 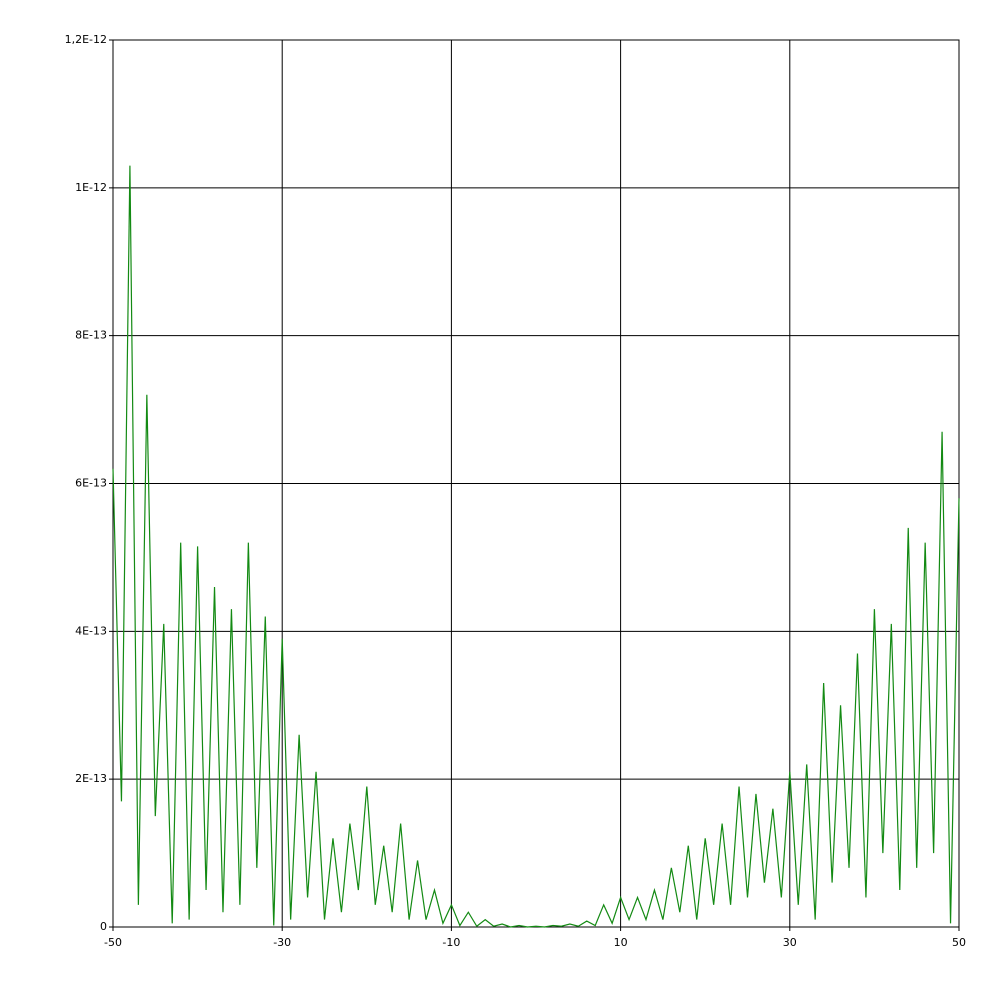 I want to click on y-tick-label: 8E-13, so click(x=91, y=335).